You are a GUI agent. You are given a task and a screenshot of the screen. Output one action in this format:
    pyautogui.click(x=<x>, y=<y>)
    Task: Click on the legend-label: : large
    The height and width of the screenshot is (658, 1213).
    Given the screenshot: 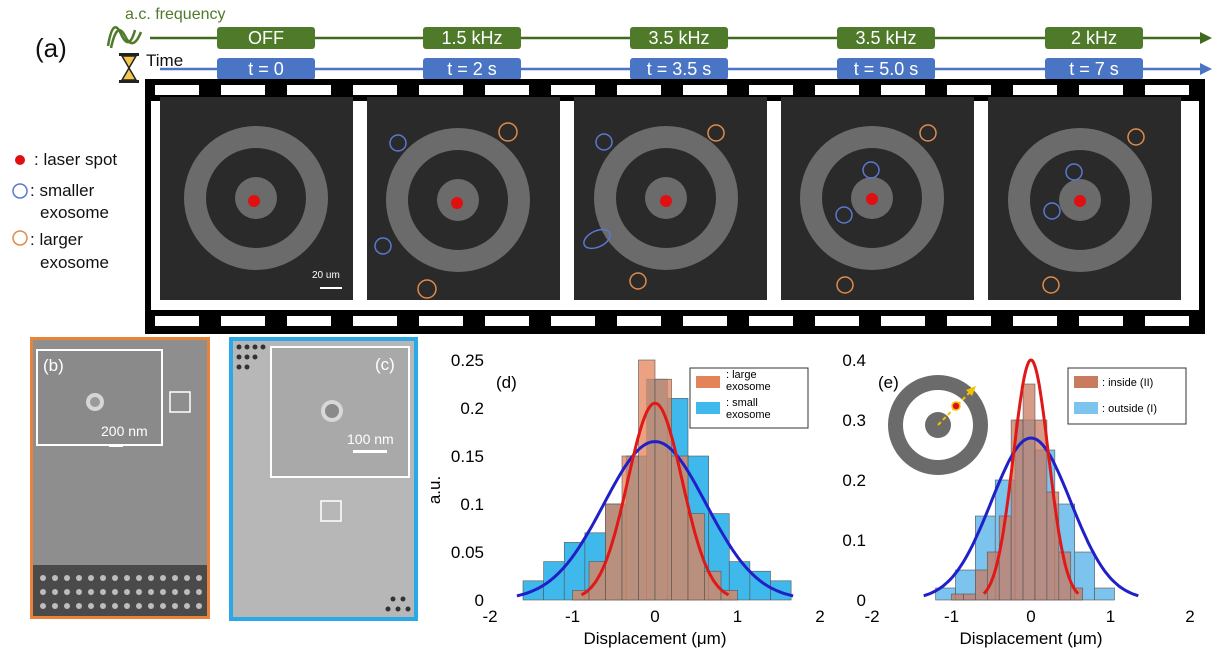 What is the action you would take?
    pyautogui.click(x=741, y=375)
    